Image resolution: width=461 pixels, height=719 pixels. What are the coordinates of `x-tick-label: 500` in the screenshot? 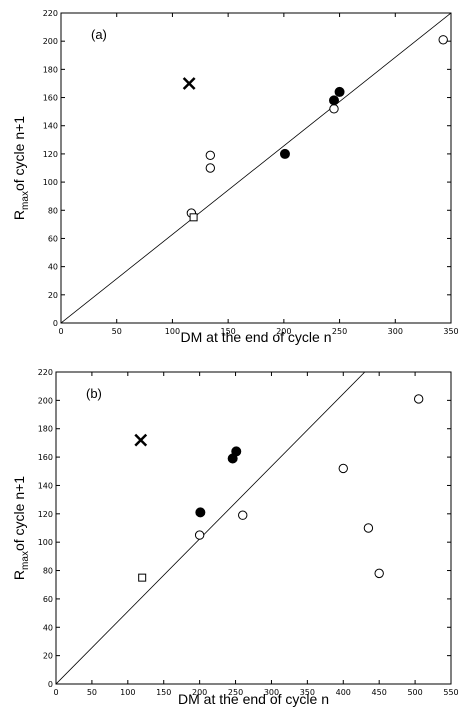 It's located at (414, 692).